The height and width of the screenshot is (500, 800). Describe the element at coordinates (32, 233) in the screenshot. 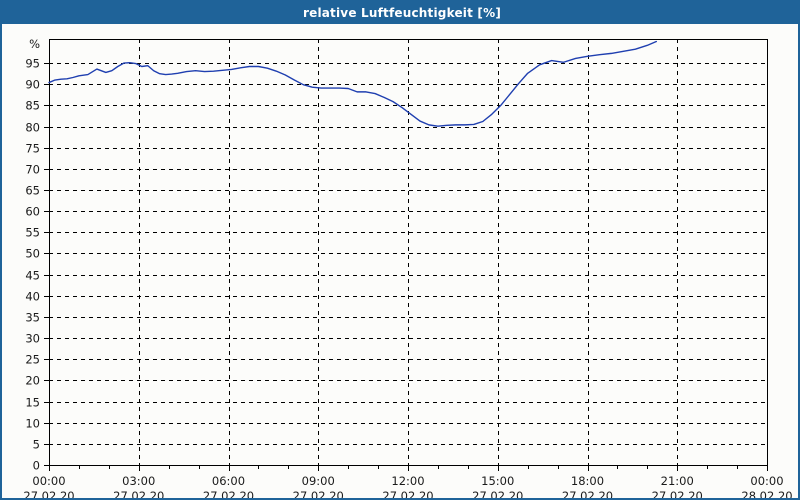

I see `y-tick-label: 55` at that location.